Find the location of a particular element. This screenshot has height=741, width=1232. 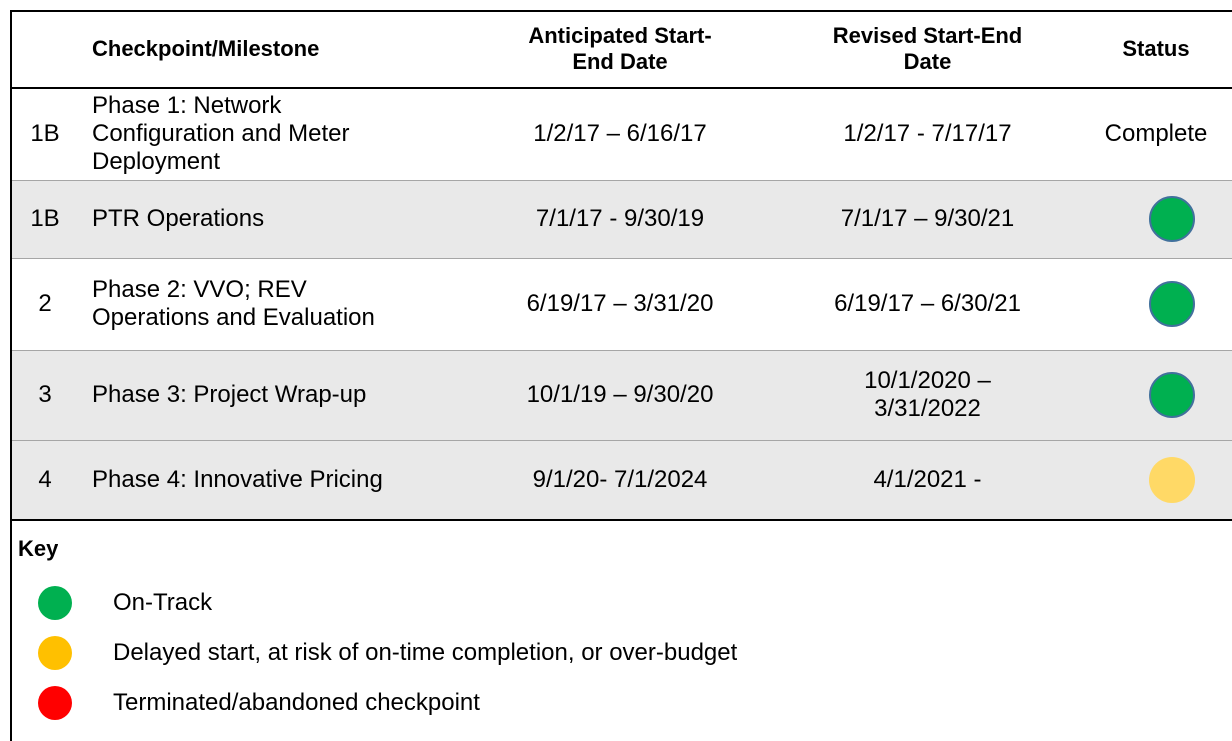

cell: 7/1/17 - 9/30/19 is located at coordinates (620, 219).